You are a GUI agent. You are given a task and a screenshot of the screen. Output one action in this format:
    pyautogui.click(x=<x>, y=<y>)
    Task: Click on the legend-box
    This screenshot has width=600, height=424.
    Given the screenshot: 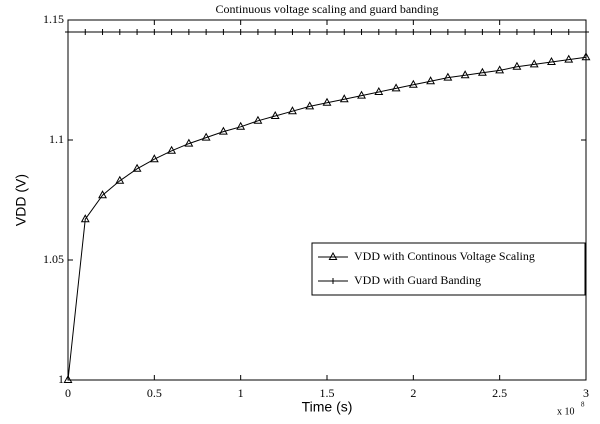 What is the action you would take?
    pyautogui.click(x=448, y=269)
    